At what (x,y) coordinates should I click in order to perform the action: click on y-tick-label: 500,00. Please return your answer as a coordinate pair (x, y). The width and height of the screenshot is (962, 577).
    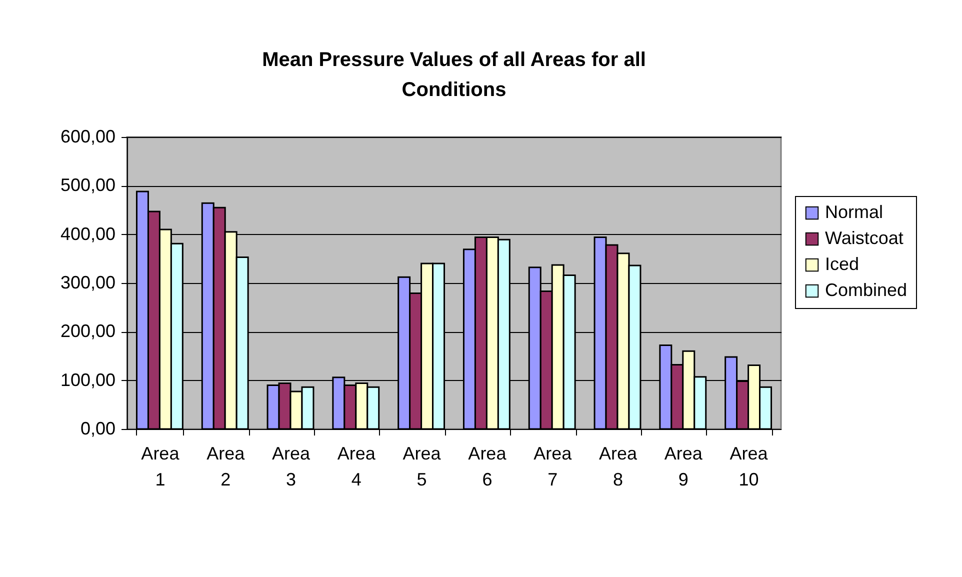
    Looking at the image, I should click on (88, 185).